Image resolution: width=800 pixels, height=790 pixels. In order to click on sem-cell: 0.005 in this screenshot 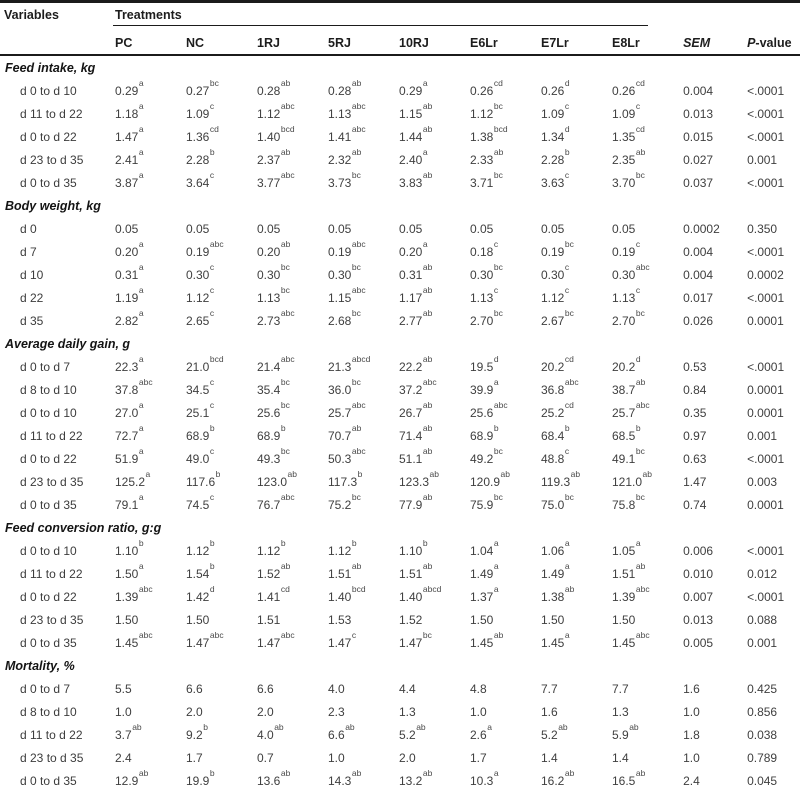, I will do `click(698, 642)`.